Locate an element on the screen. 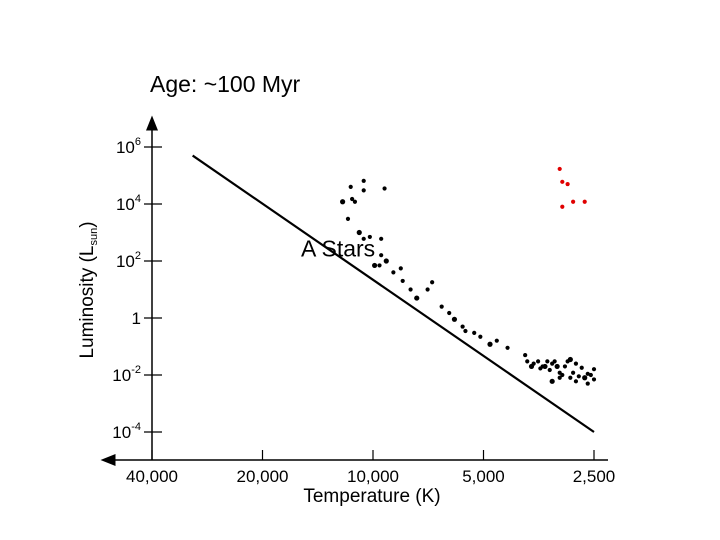 This screenshot has height=540, width=720. annotation-label: A Stars is located at coordinates (338, 248).